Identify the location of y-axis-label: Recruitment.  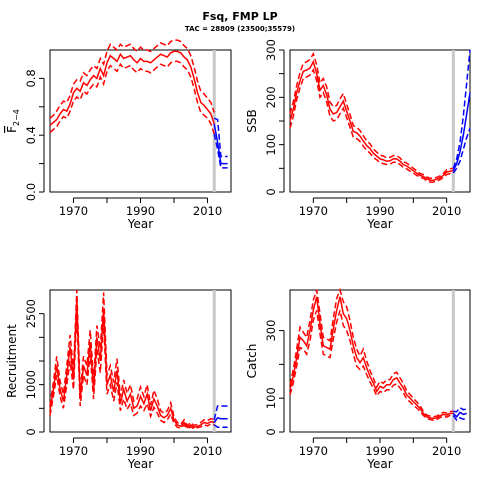
(12, 361).